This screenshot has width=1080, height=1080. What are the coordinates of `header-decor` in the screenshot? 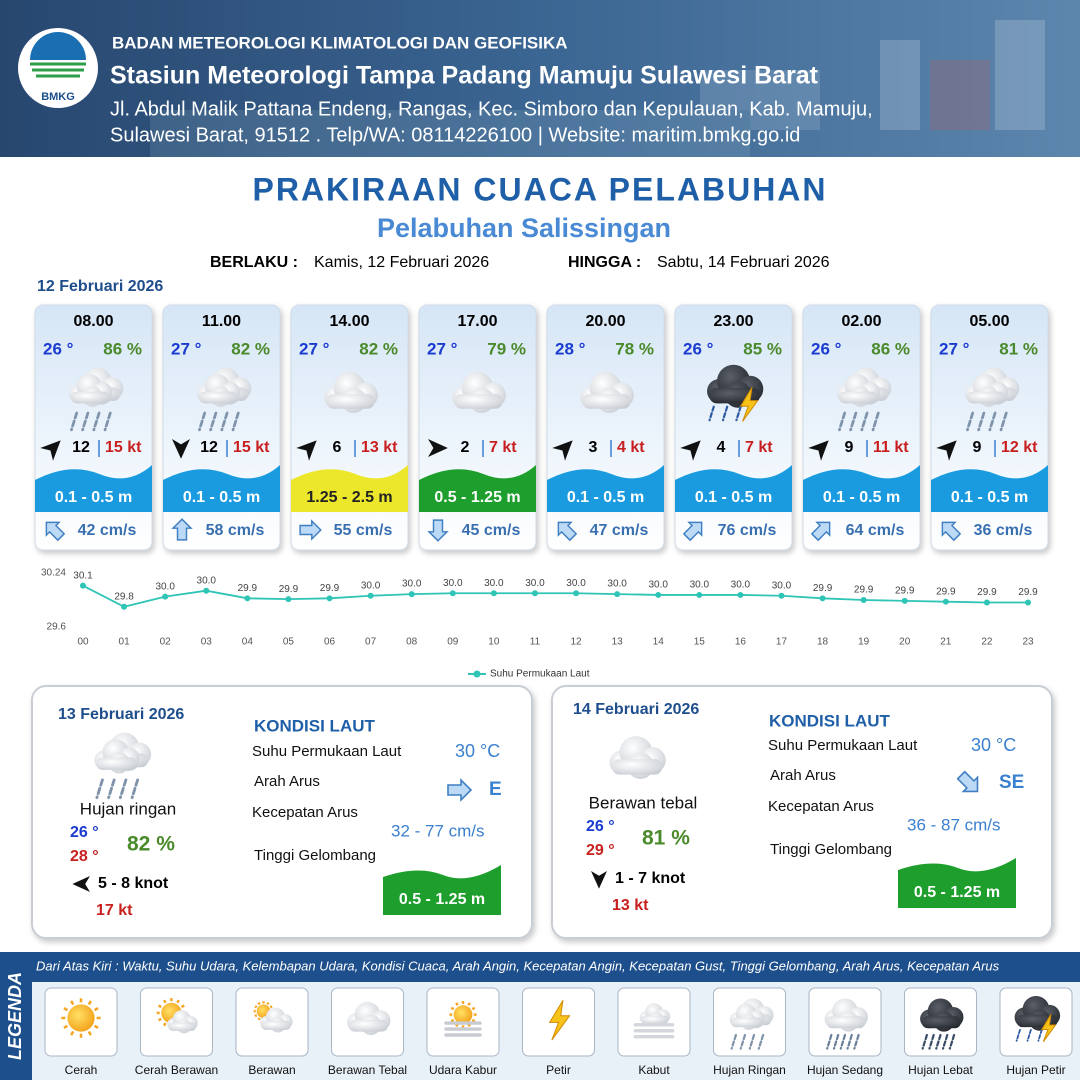 It's located at (597, 88).